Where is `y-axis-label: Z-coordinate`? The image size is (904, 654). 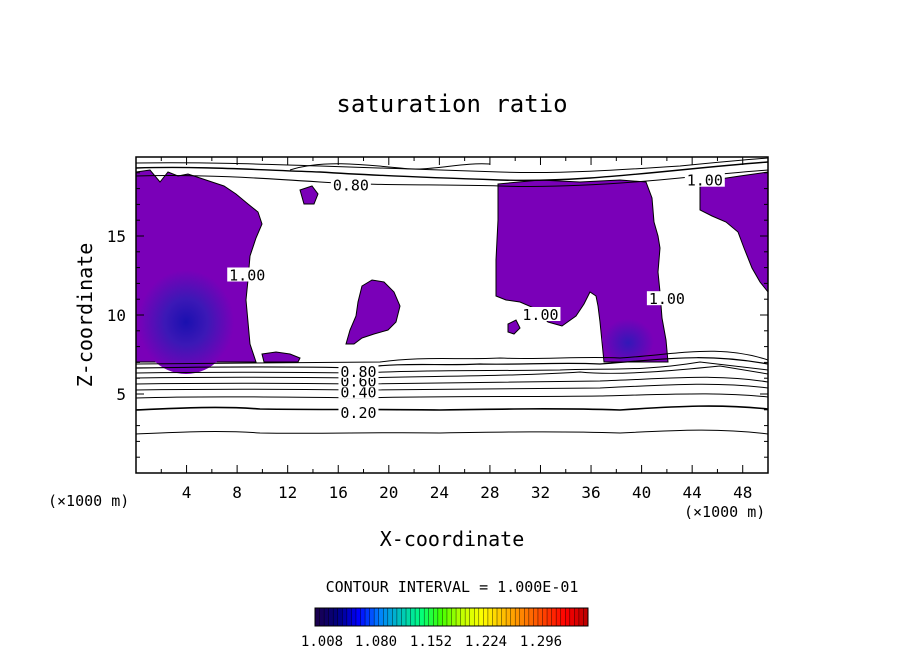 y-axis-label: Z-coordinate is located at coordinates (85, 315).